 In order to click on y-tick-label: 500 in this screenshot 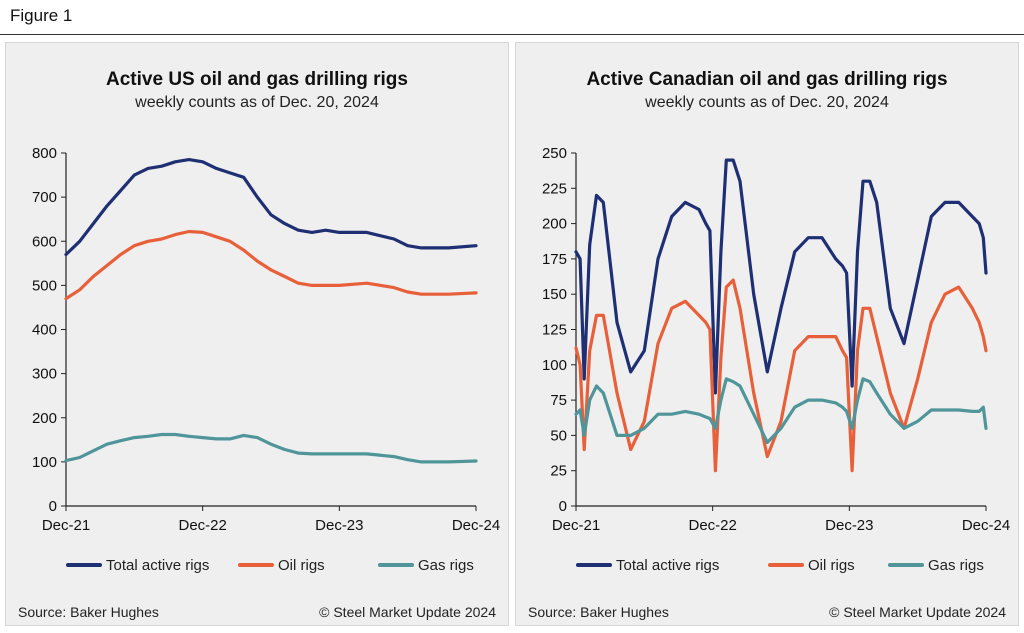, I will do `click(44, 285)`.